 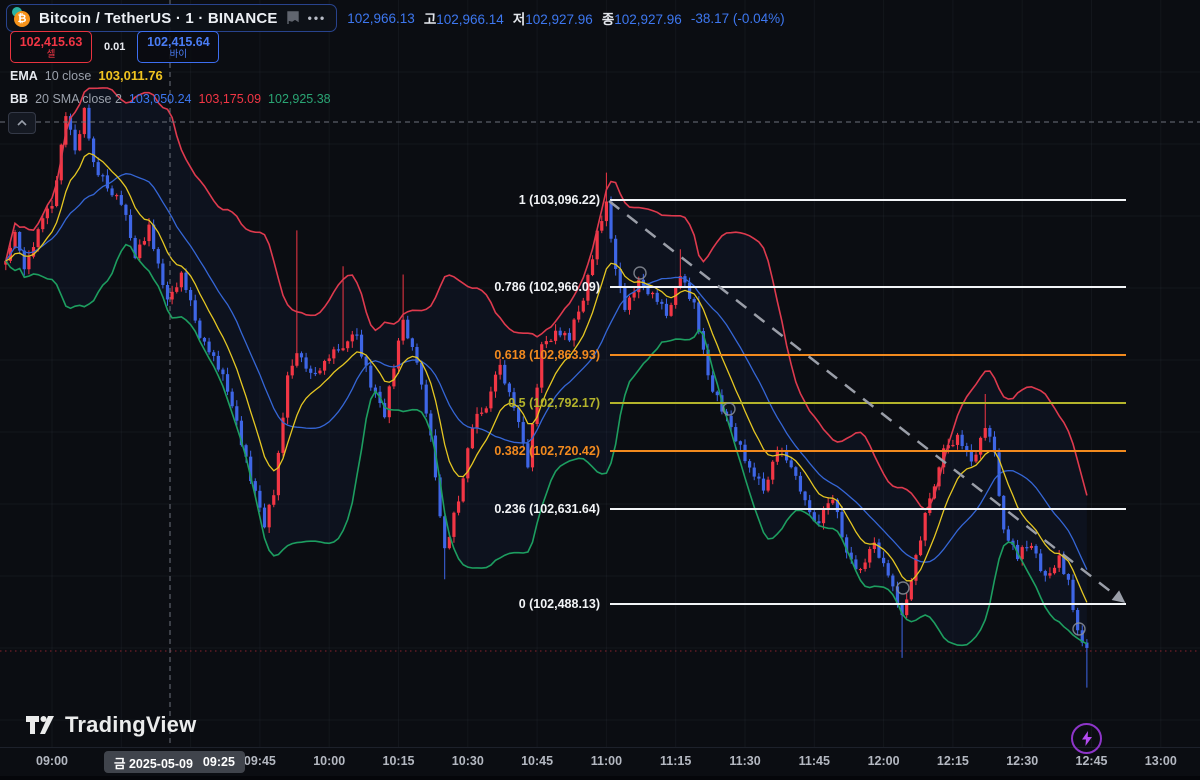 I want to click on bottom-strip, so click(x=600, y=778).